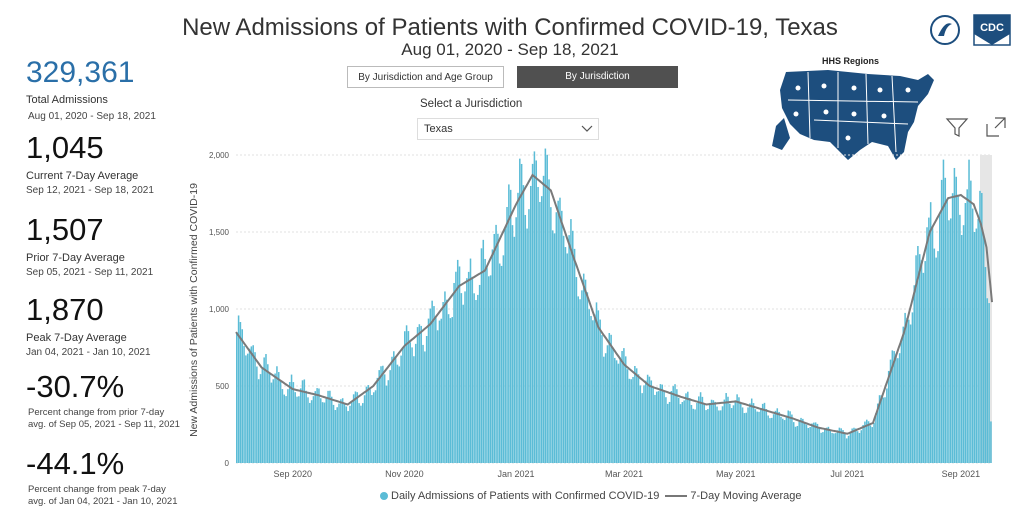 This screenshot has height=522, width=1024. Describe the element at coordinates (227, 463) in the screenshot. I see `y-tick-label: 0` at that location.